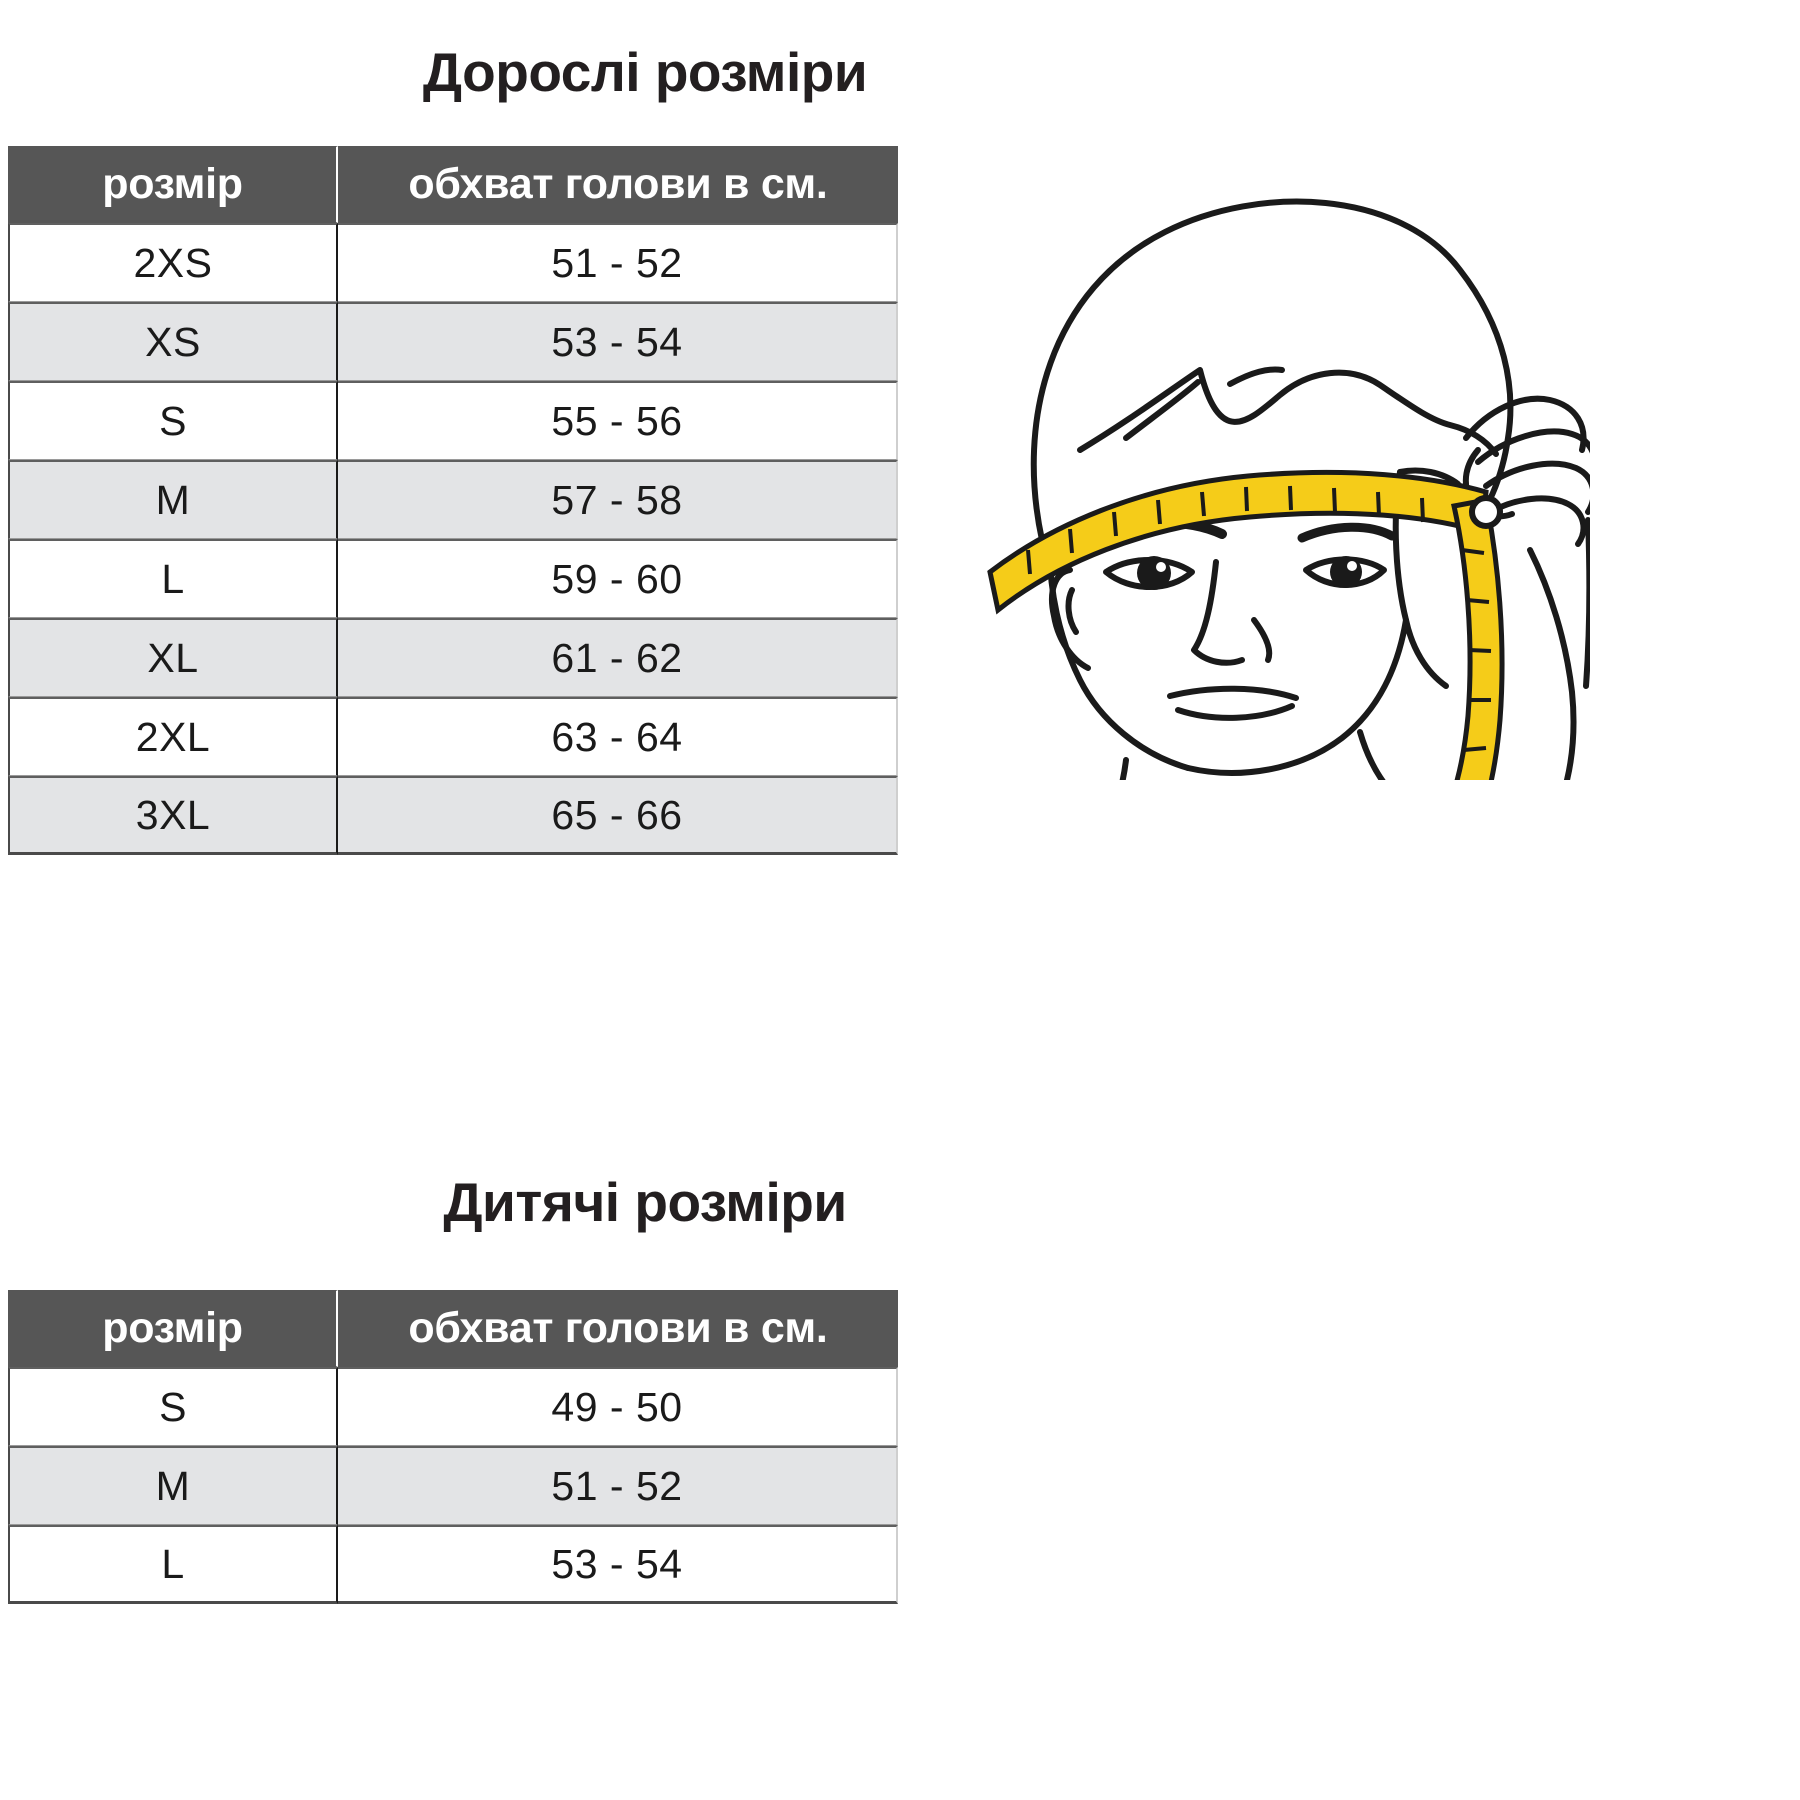  What do you see at coordinates (1371, 754) in the screenshot?
I see `neck-right` at bounding box center [1371, 754].